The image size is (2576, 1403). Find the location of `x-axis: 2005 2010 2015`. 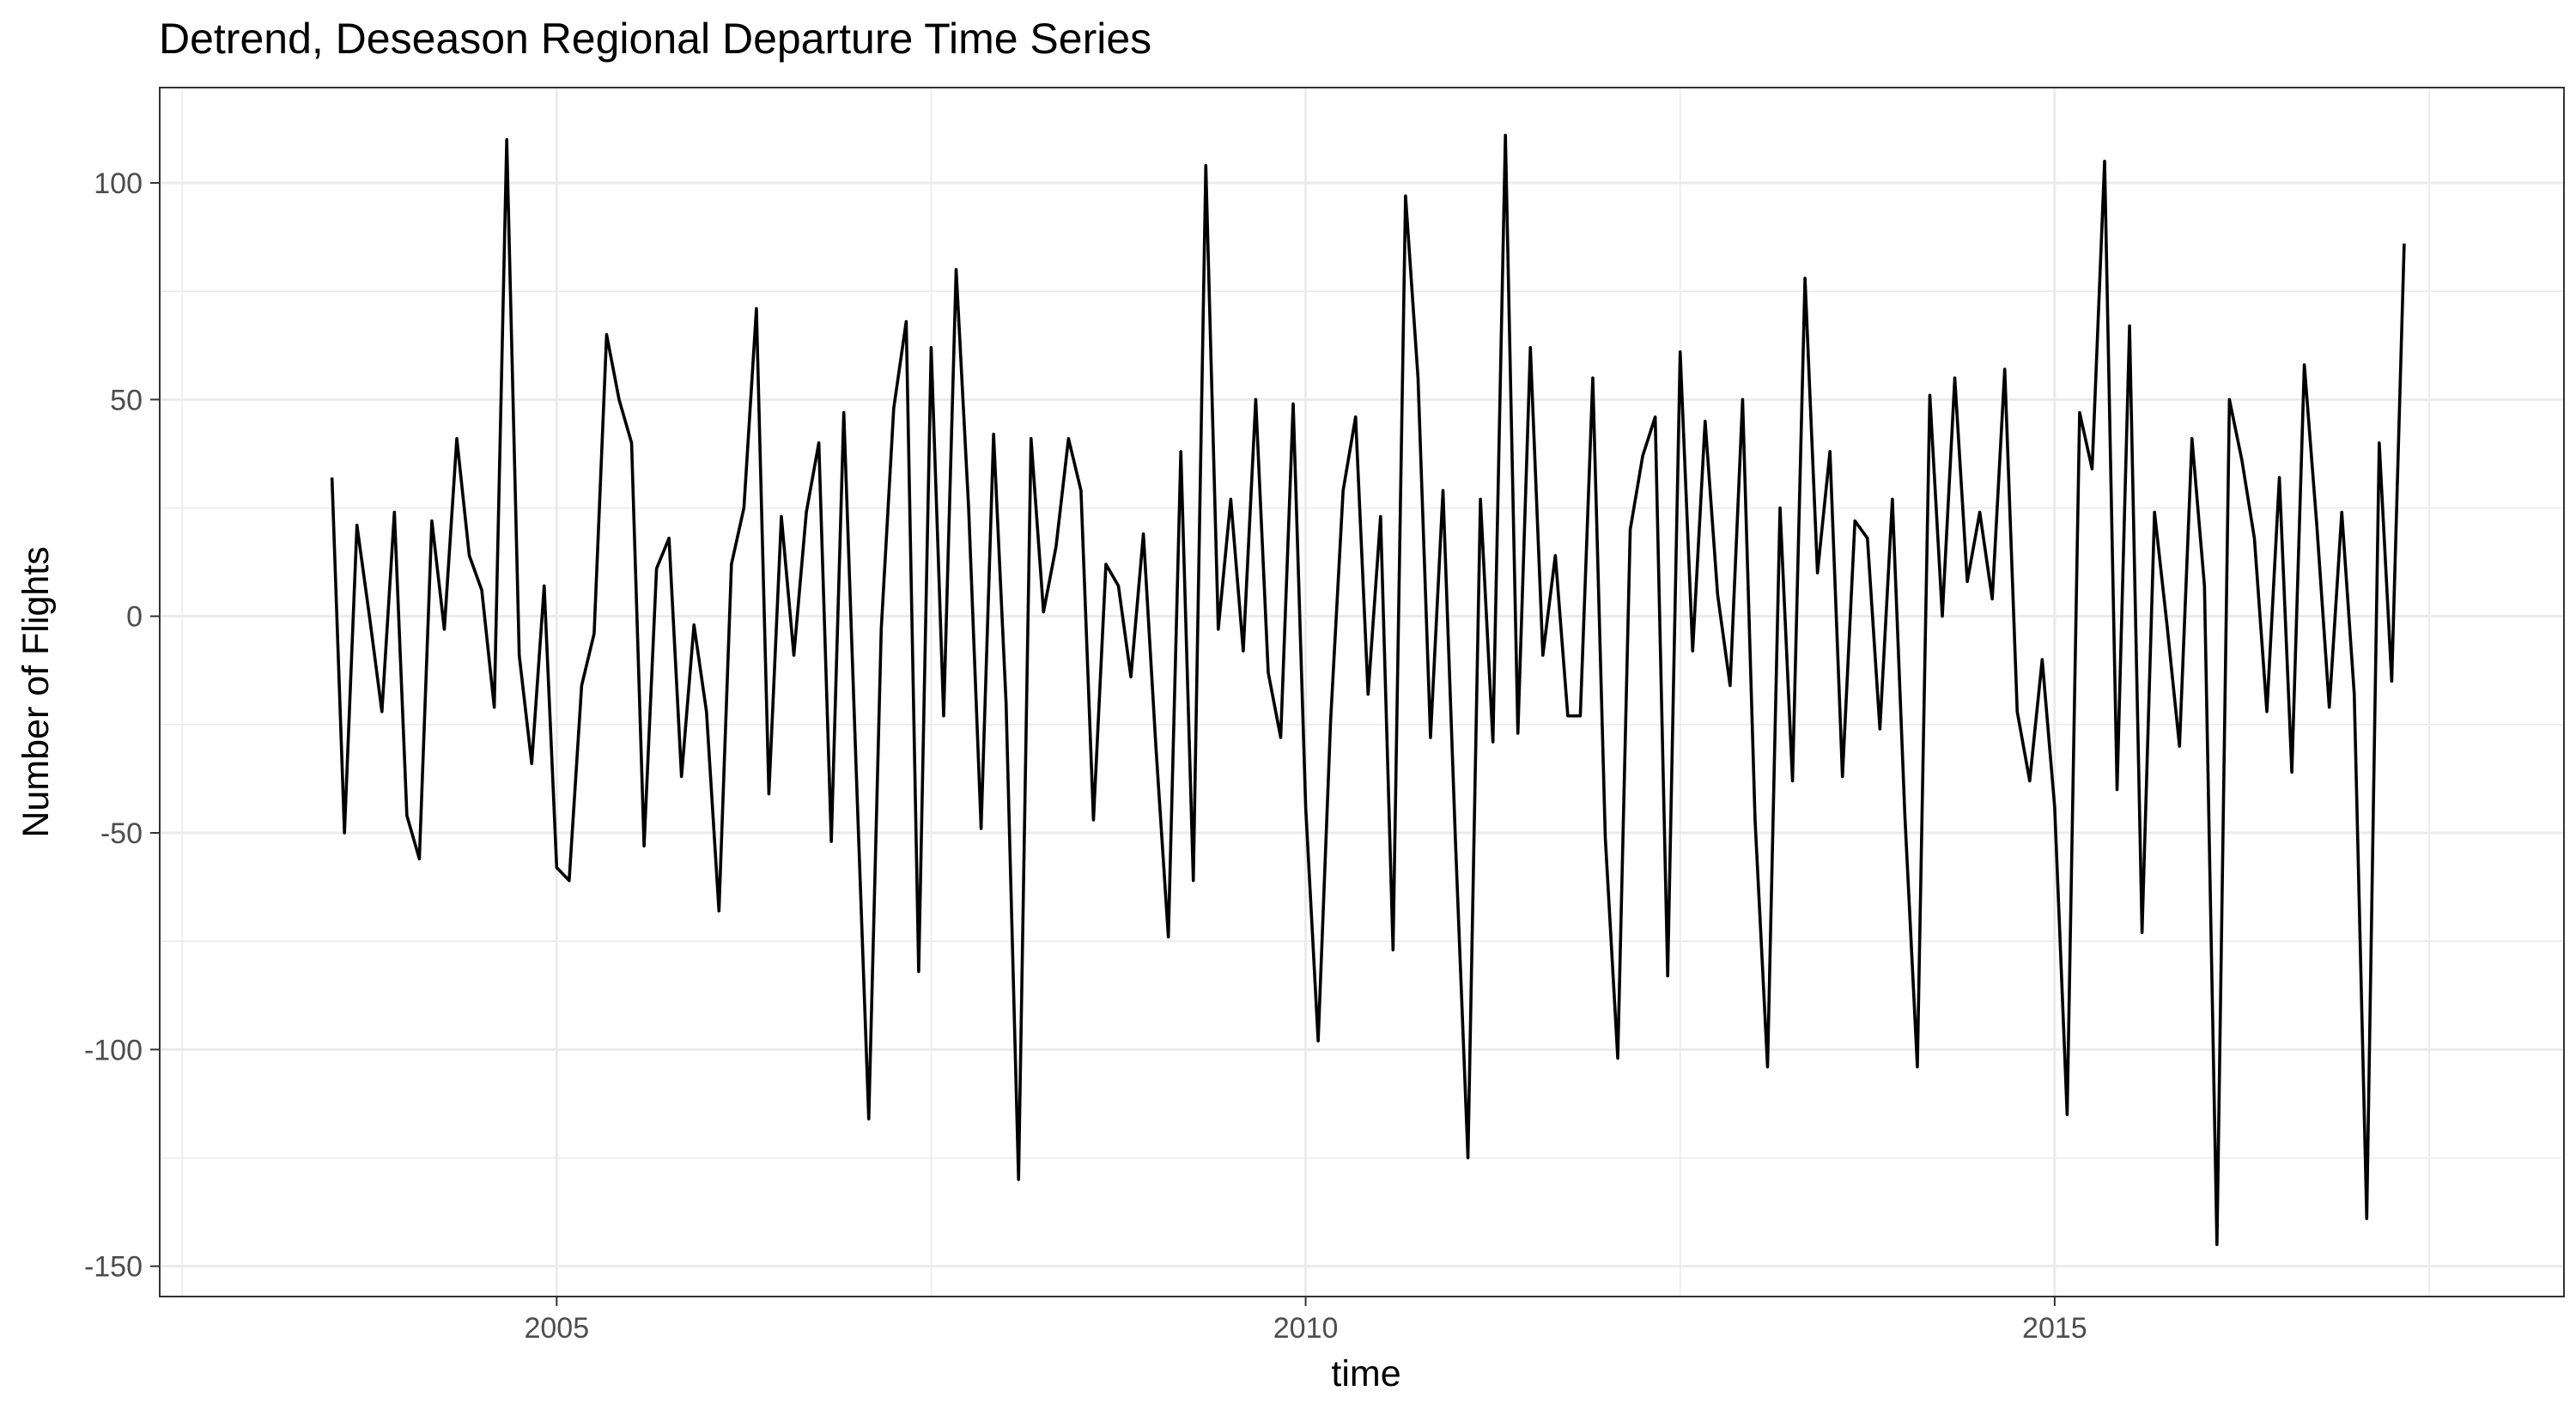

x-axis: 2005 2010 2015 is located at coordinates (1305, 1321).